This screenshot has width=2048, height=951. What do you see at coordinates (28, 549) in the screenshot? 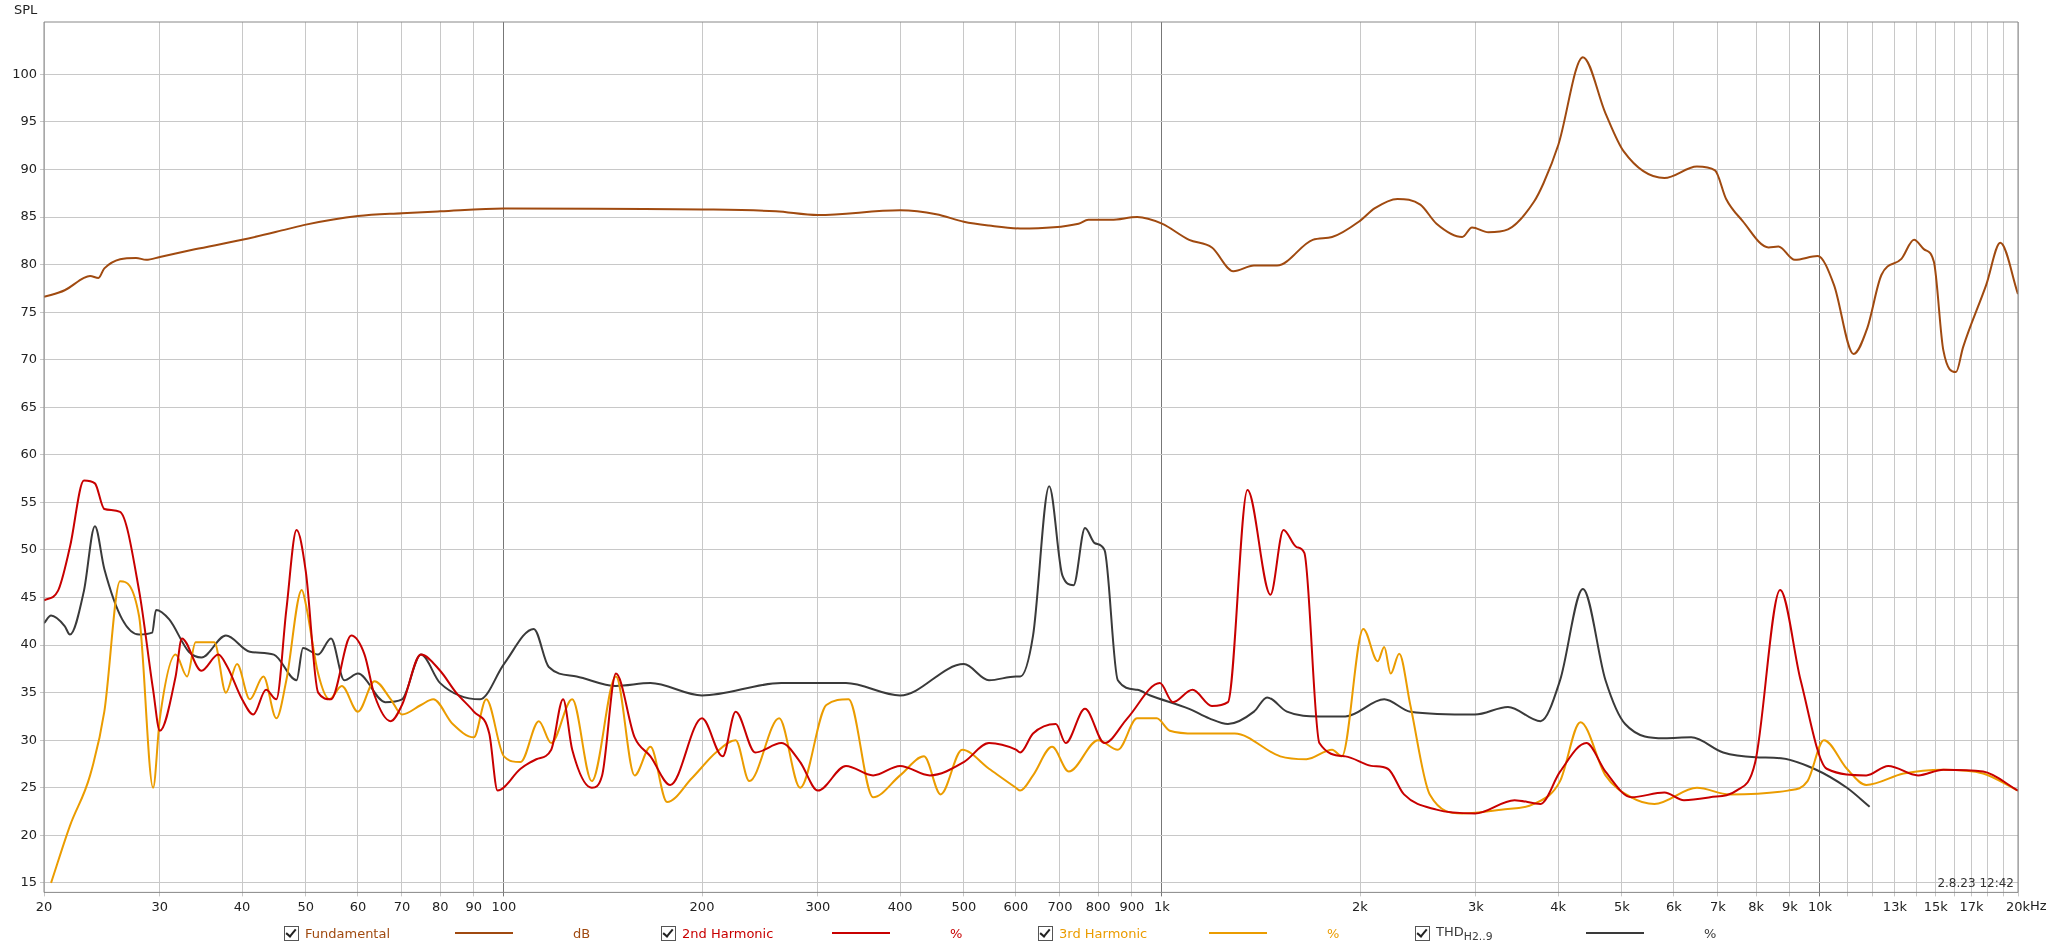
I see `y-tick-label: 50` at bounding box center [28, 549].